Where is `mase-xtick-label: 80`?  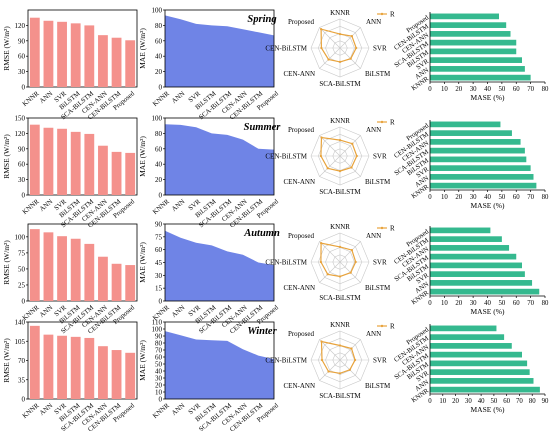 mase-xtick-label: 80 is located at coordinates (532, 401).